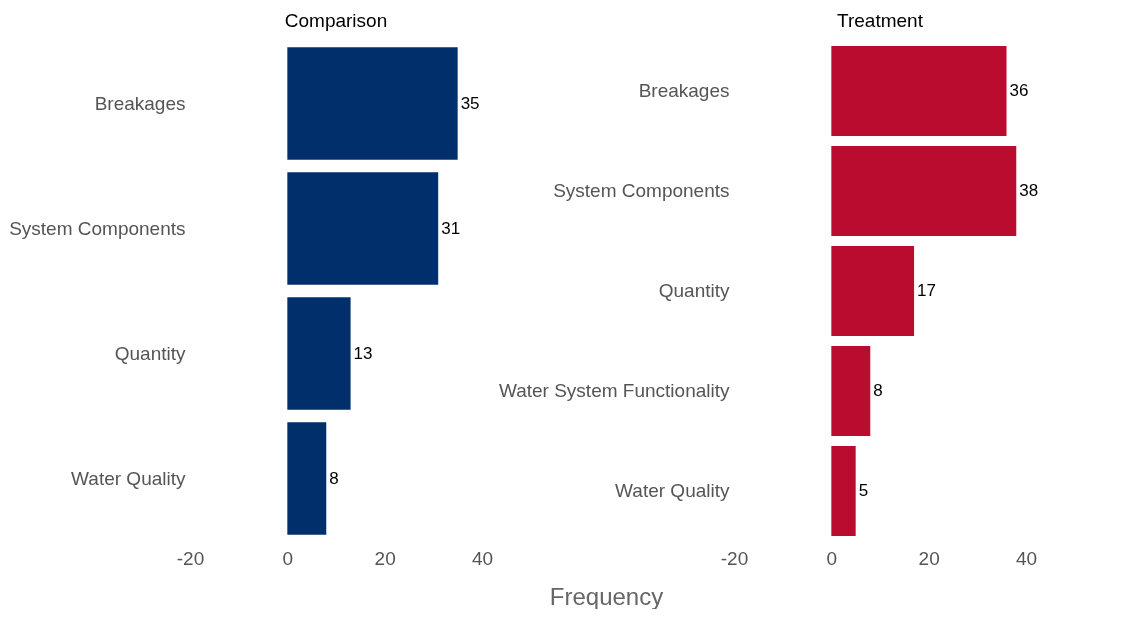 The height and width of the screenshot is (640, 1144). What do you see at coordinates (606, 596) in the screenshot?
I see `x-axis-title: Frequency` at bounding box center [606, 596].